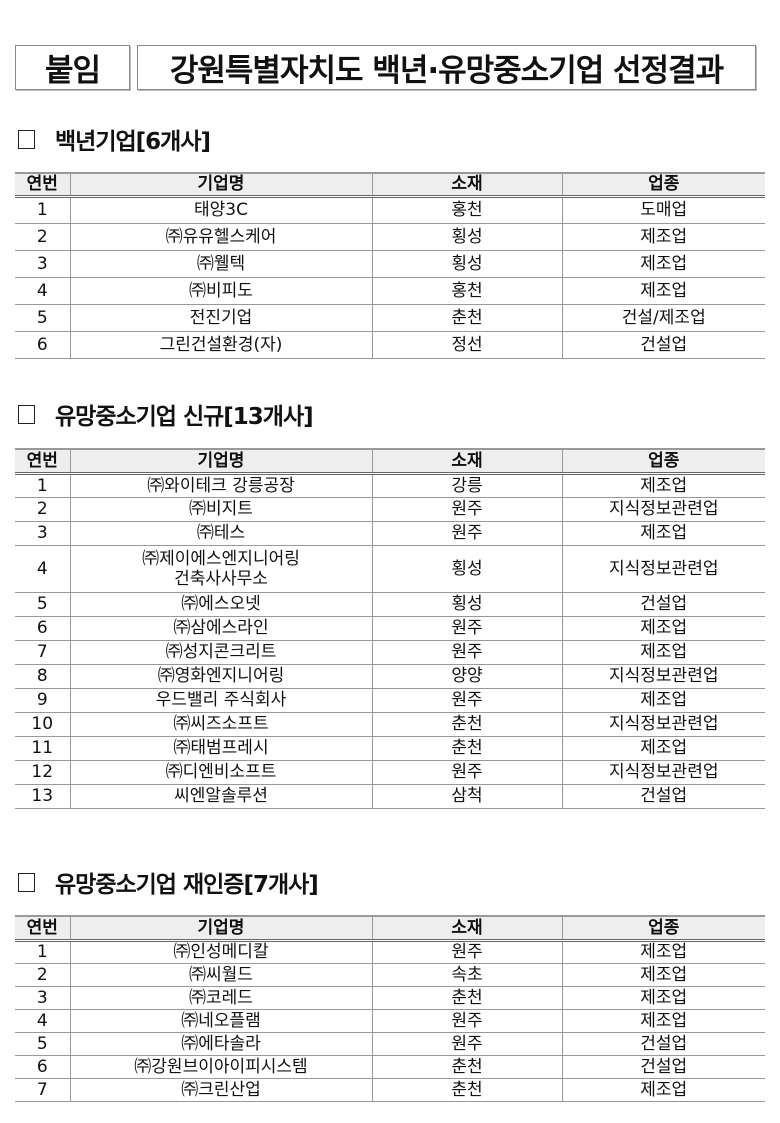 Image resolution: width=780 pixels, height=1123 pixels. I want to click on table-row: 2 ㈜씨월드 속초 제조업, so click(390, 975).